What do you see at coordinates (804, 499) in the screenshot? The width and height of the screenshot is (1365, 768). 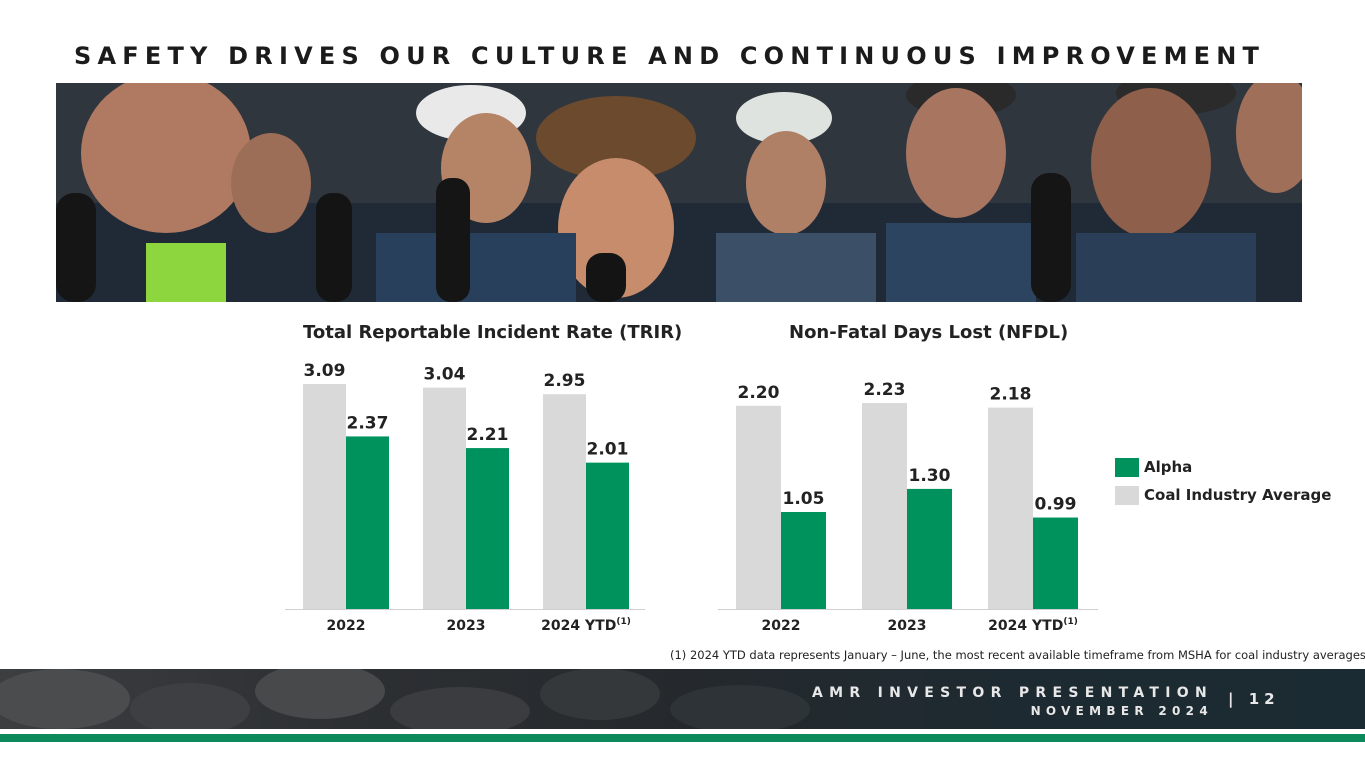 I see `value-label-alpha-0: 1.05` at bounding box center [804, 499].